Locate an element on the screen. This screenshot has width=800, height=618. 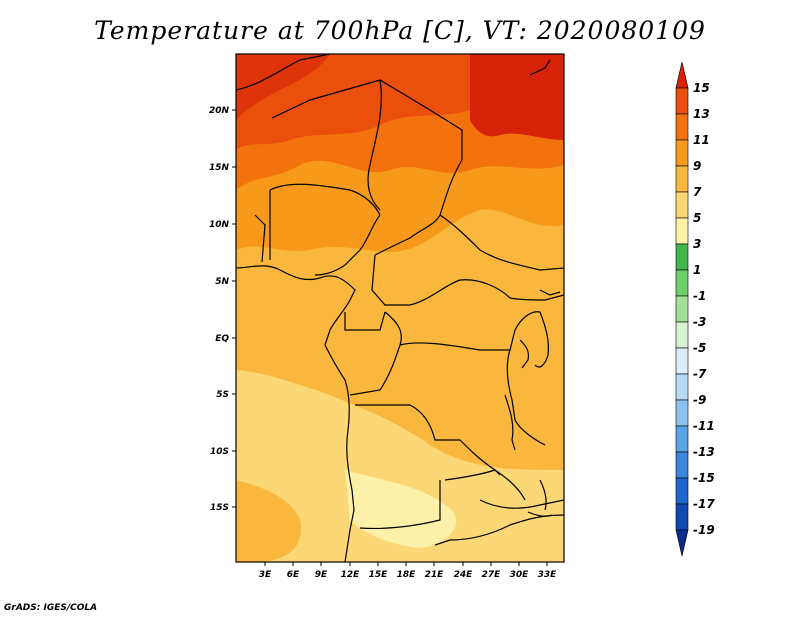
lon-label: 18E is located at coordinates (407, 575).